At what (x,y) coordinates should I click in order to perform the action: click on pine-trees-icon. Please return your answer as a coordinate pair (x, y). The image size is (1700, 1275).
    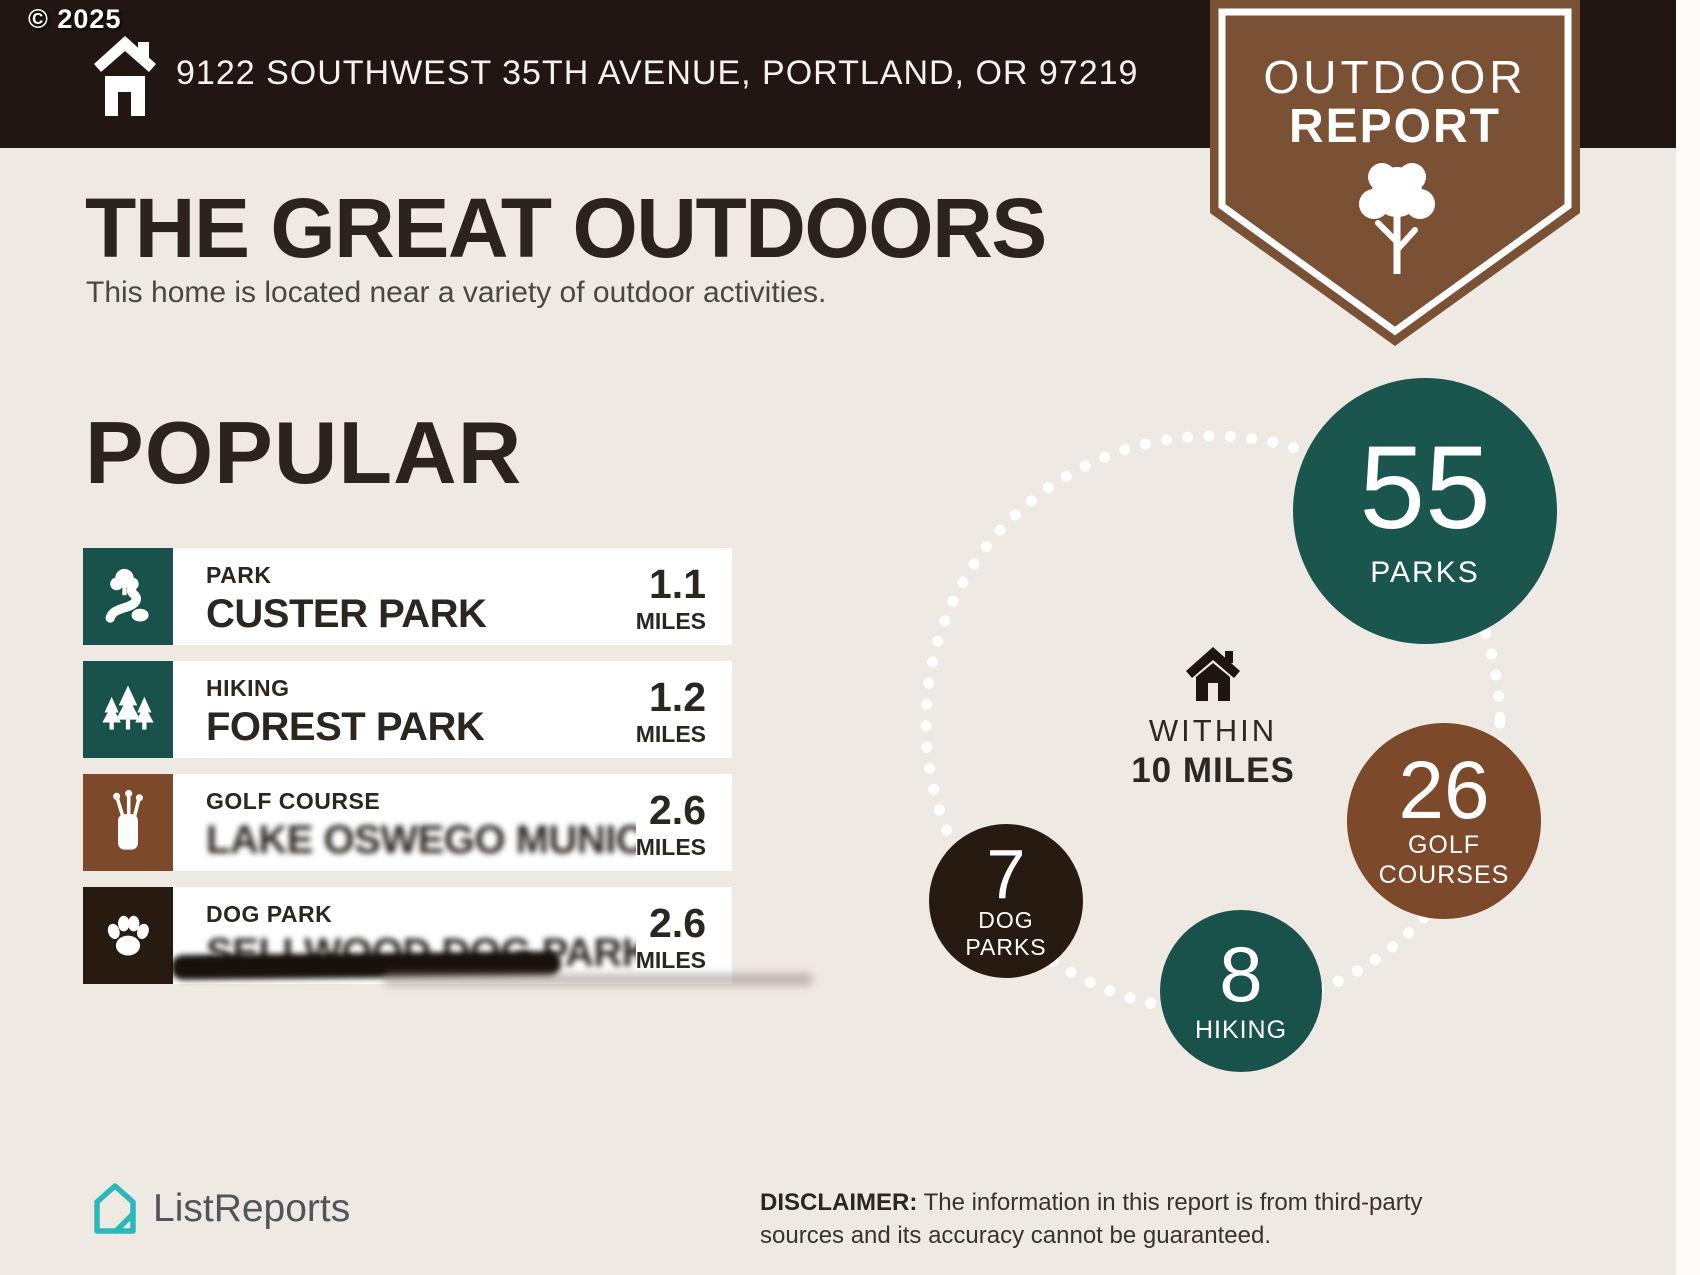
    Looking at the image, I should click on (128, 709).